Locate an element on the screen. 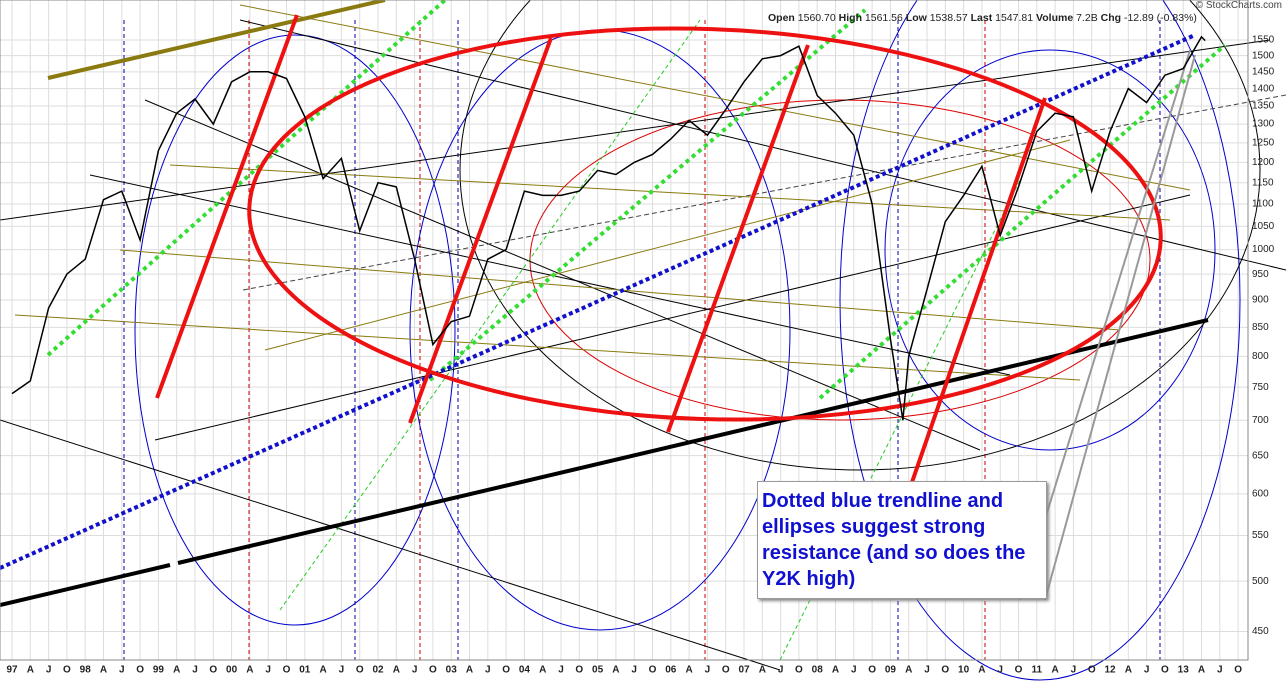 The width and height of the screenshot is (1286, 682). y-tick-label: 1200 is located at coordinates (1263, 162).